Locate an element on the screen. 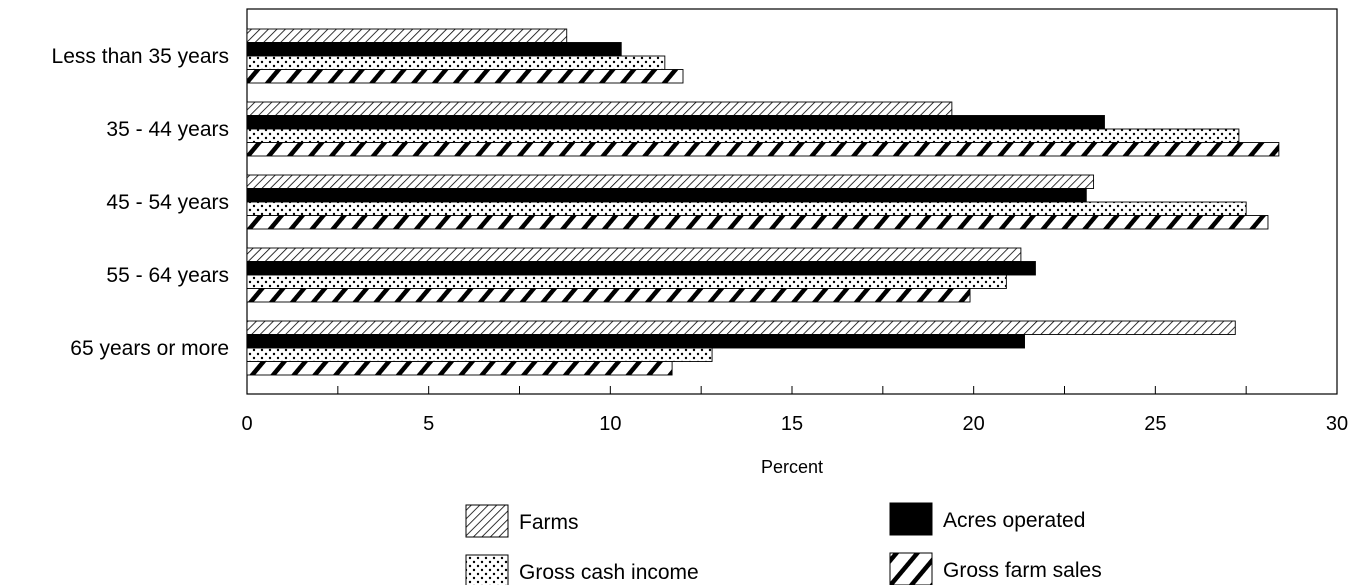 Image resolution: width=1353 pixels, height=585 pixels. bar-acres-operated-35-44-years is located at coordinates (675, 122).